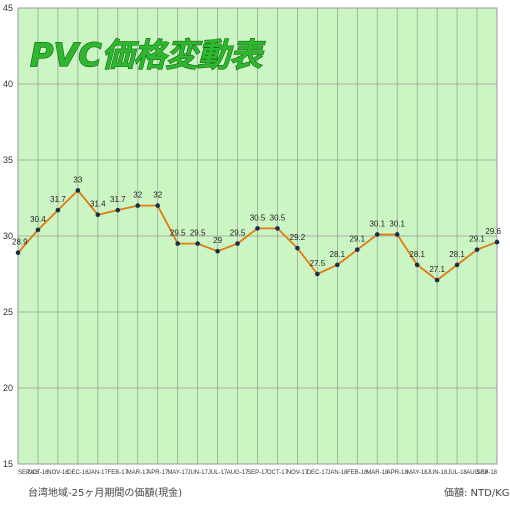 This screenshot has width=510, height=510. Describe the element at coordinates (98, 204) in the screenshot. I see `data-label: 31.4` at that location.